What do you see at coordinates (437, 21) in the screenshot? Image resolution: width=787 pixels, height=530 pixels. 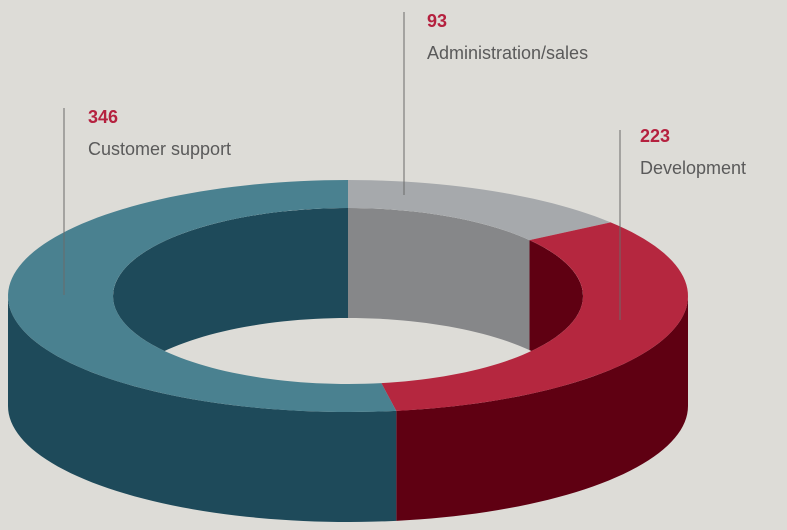 I see `value-label: 93` at bounding box center [437, 21].